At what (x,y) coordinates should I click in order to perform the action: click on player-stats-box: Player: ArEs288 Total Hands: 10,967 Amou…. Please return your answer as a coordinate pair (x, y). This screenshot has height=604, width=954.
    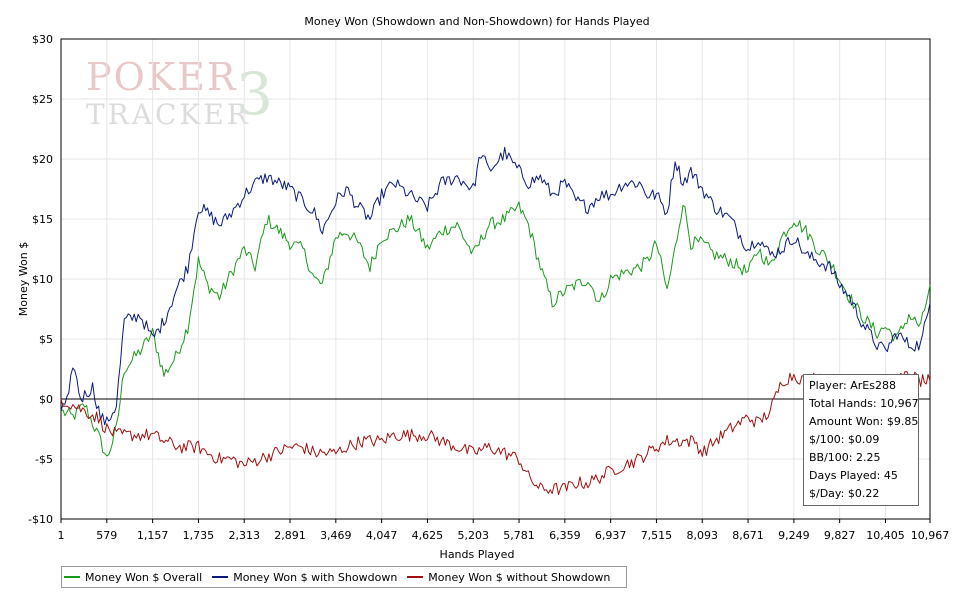
    Looking at the image, I should click on (861, 440).